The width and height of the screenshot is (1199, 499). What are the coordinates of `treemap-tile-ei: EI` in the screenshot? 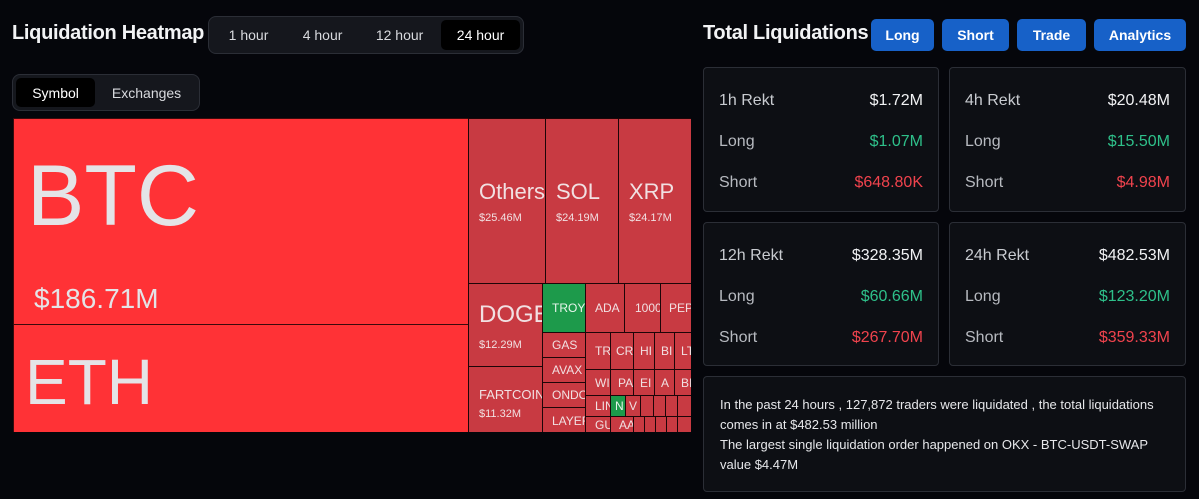 It's located at (644, 382).